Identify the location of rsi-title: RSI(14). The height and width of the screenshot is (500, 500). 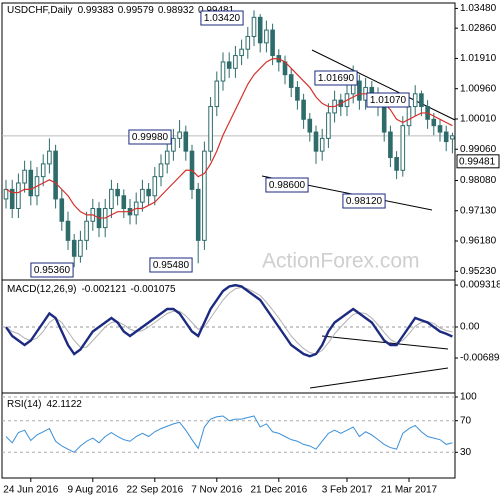
(24, 404).